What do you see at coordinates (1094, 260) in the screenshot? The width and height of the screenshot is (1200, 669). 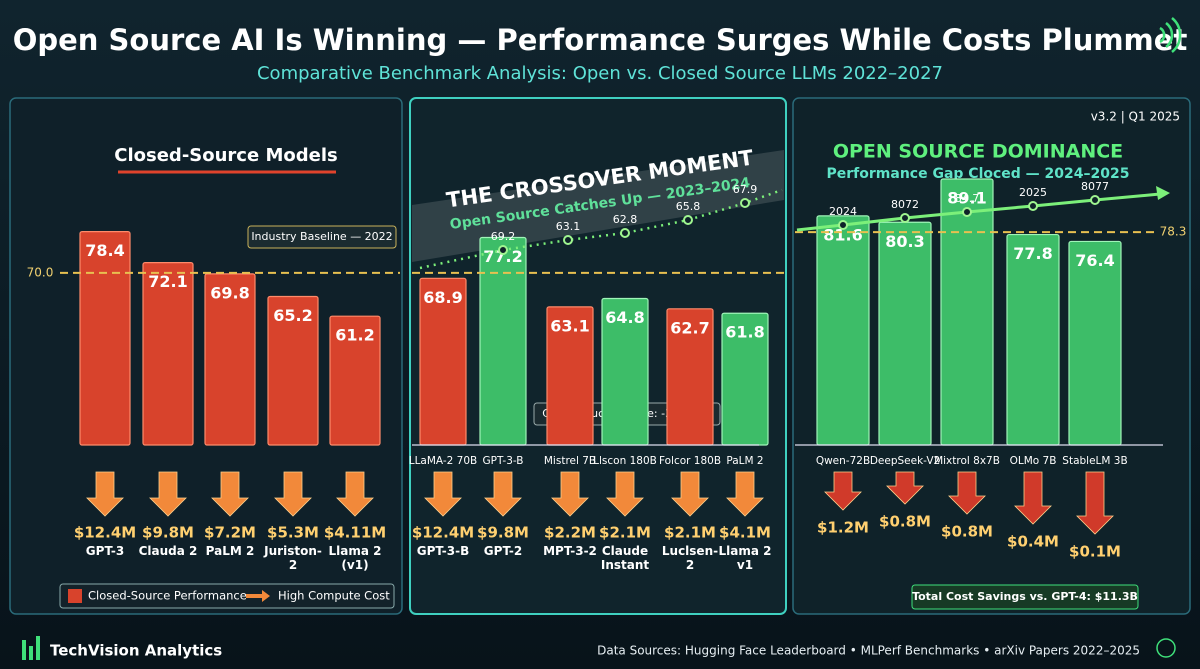 I see `bar-value: 76.4` at bounding box center [1094, 260].